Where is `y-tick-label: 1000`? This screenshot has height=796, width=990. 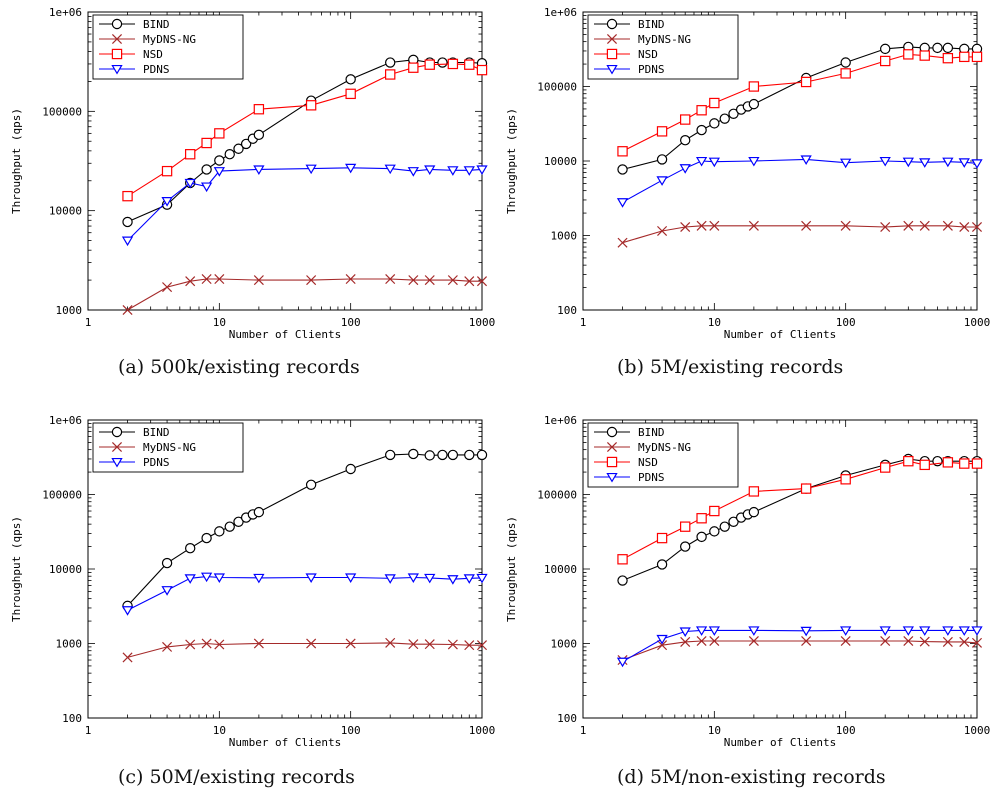
y-tick-label: 1000 is located at coordinates (69, 310).